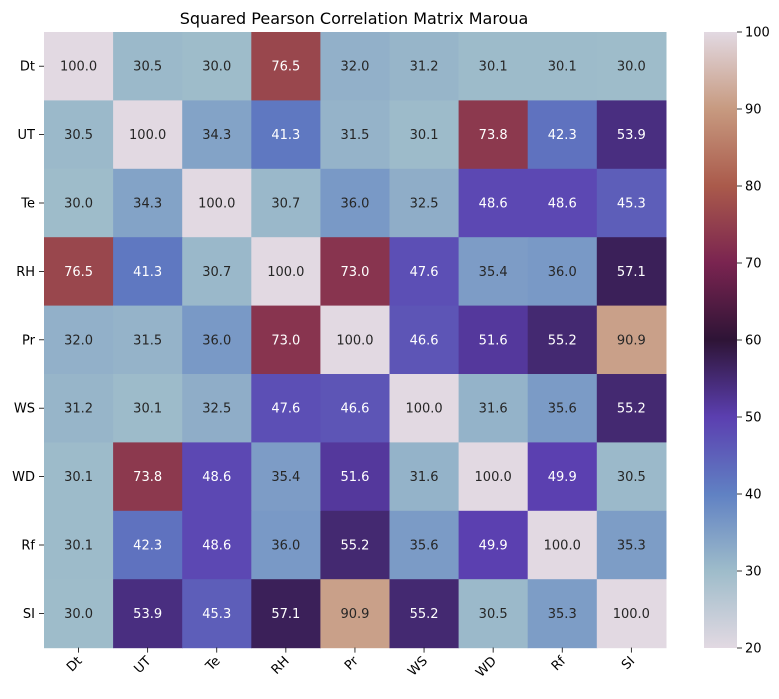 This screenshot has width=779, height=699. What do you see at coordinates (143, 665) in the screenshot?
I see `x-tick-label-UT: UT` at bounding box center [143, 665].